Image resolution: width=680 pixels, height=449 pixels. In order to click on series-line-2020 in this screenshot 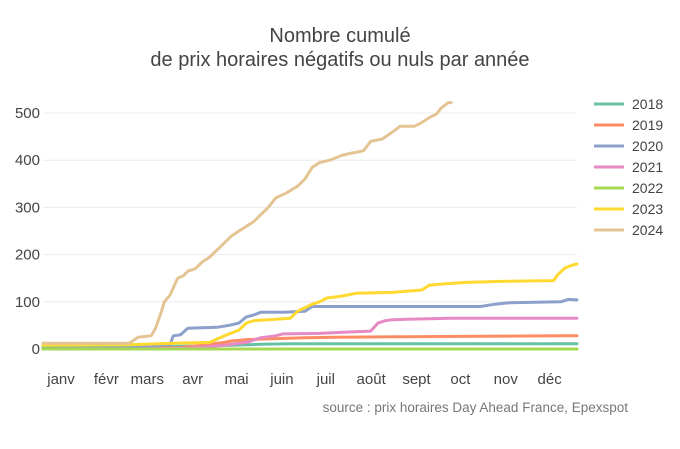, I will do `click(310, 324)`.